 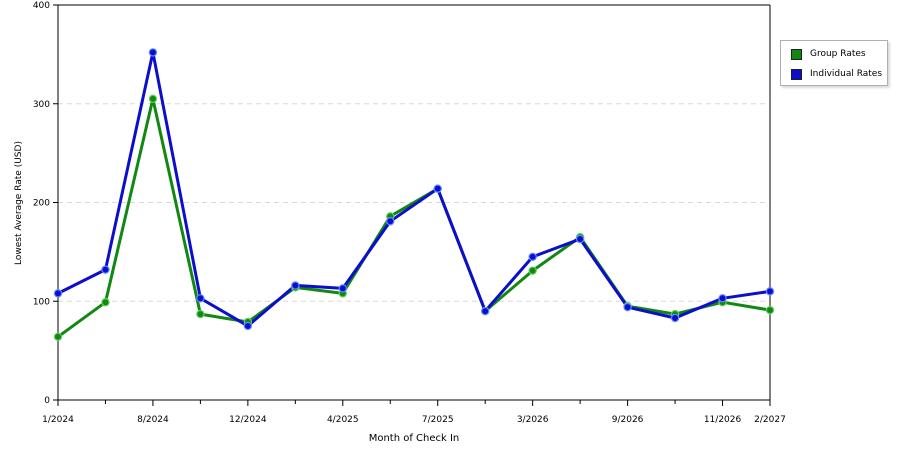 I want to click on chart-legend: Group Rates Individual Rates, so click(x=834, y=63).